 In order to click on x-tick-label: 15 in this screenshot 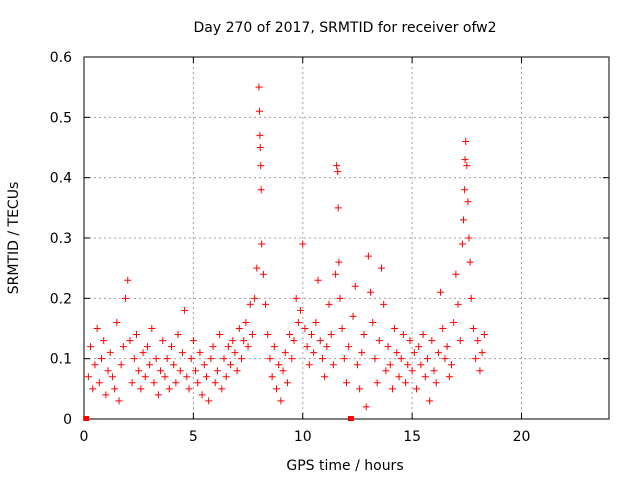, I will do `click(412, 437)`.